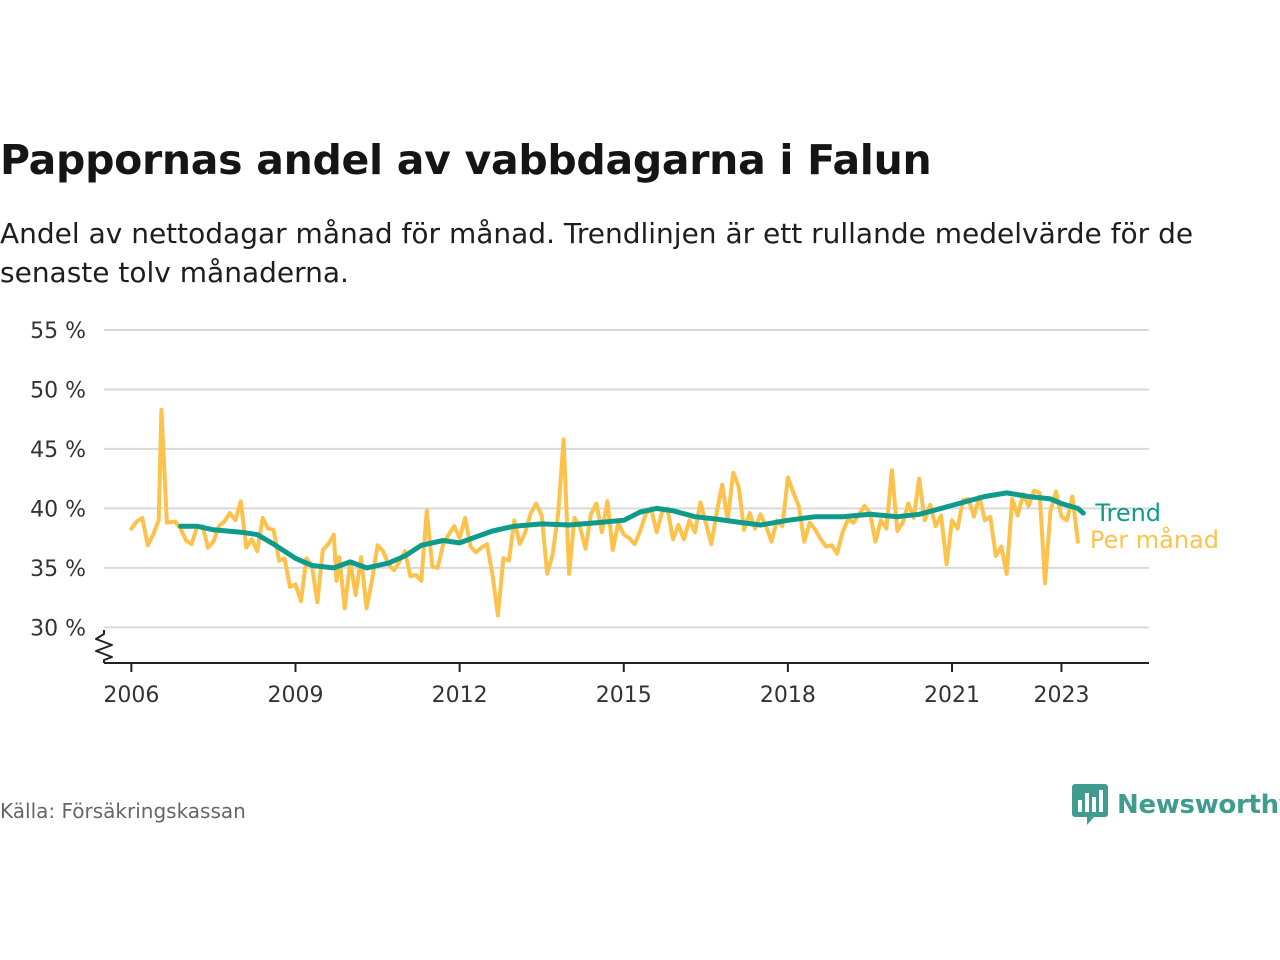 The width and height of the screenshot is (1280, 960). I want to click on source-note: Källa: Försäkringskassan, so click(123, 811).